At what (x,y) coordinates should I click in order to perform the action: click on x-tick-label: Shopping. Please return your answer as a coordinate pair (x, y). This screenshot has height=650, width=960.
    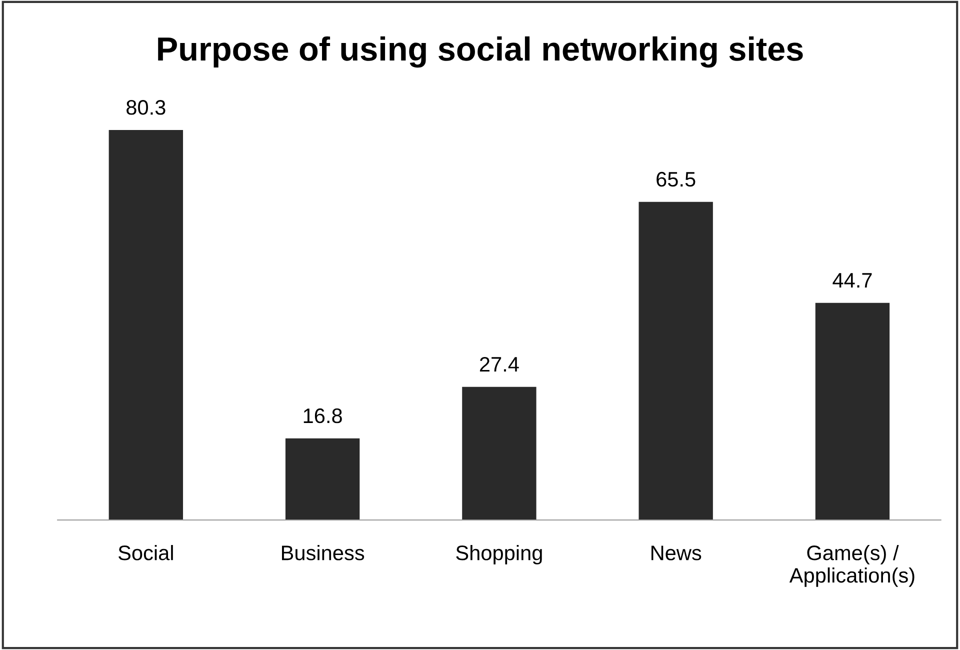
    Looking at the image, I should click on (499, 554).